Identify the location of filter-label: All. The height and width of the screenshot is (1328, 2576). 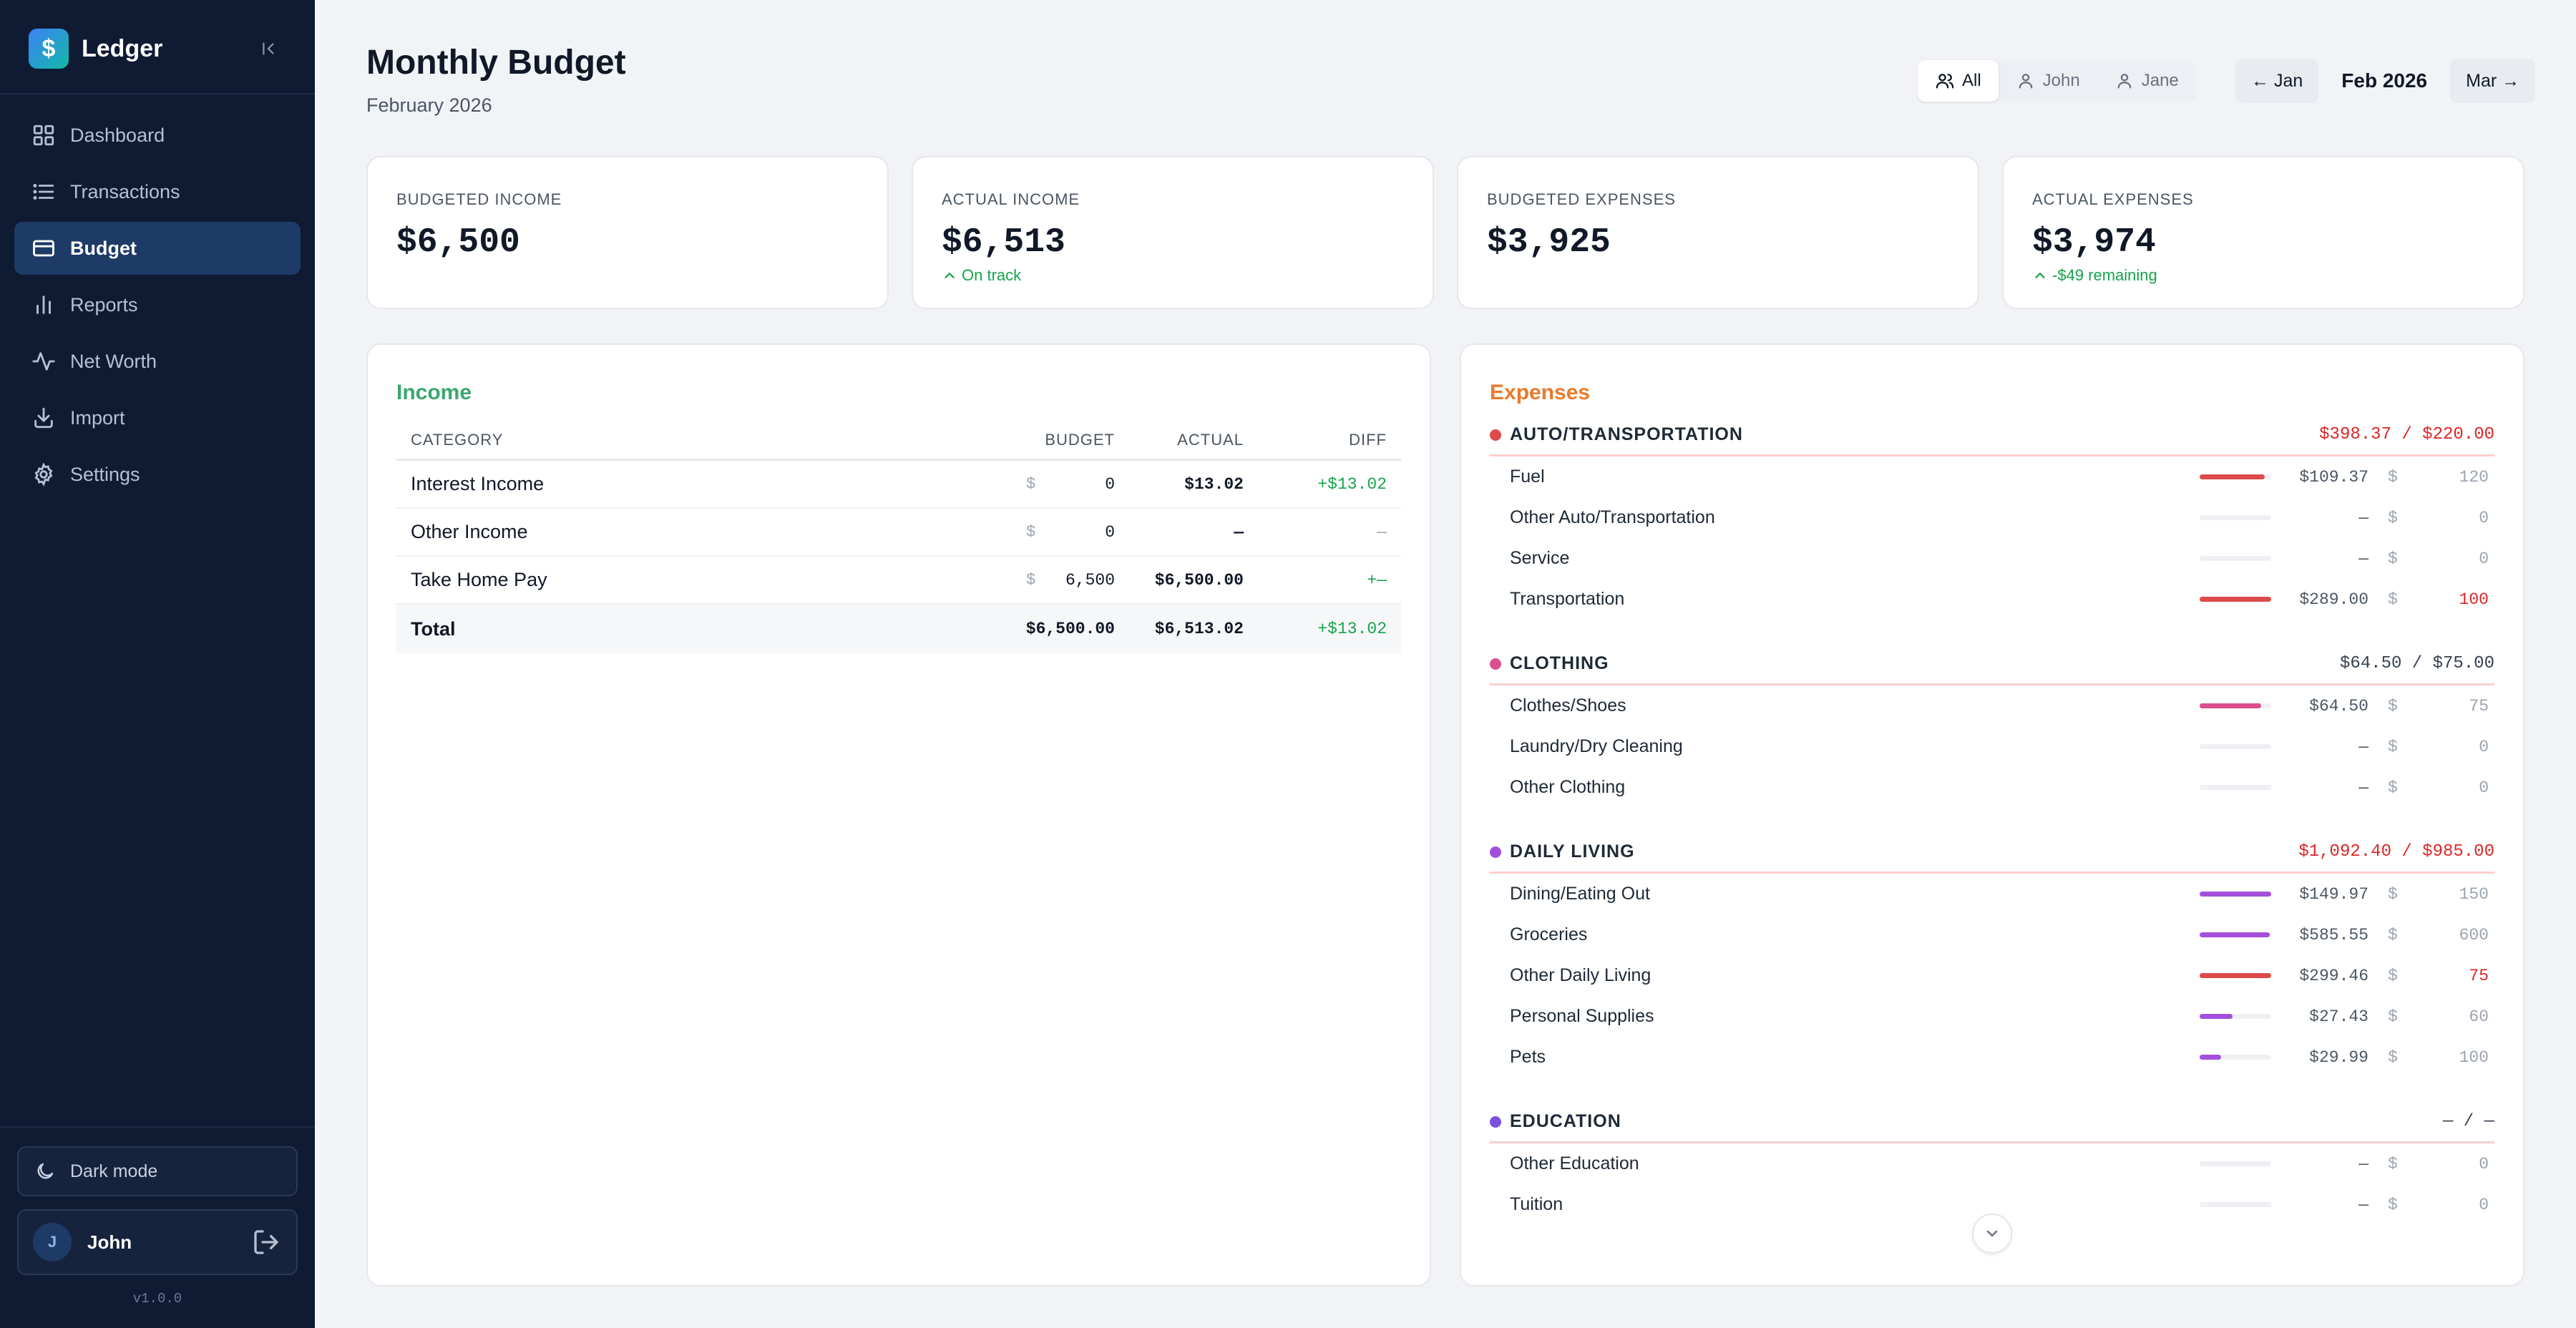
(1971, 80).